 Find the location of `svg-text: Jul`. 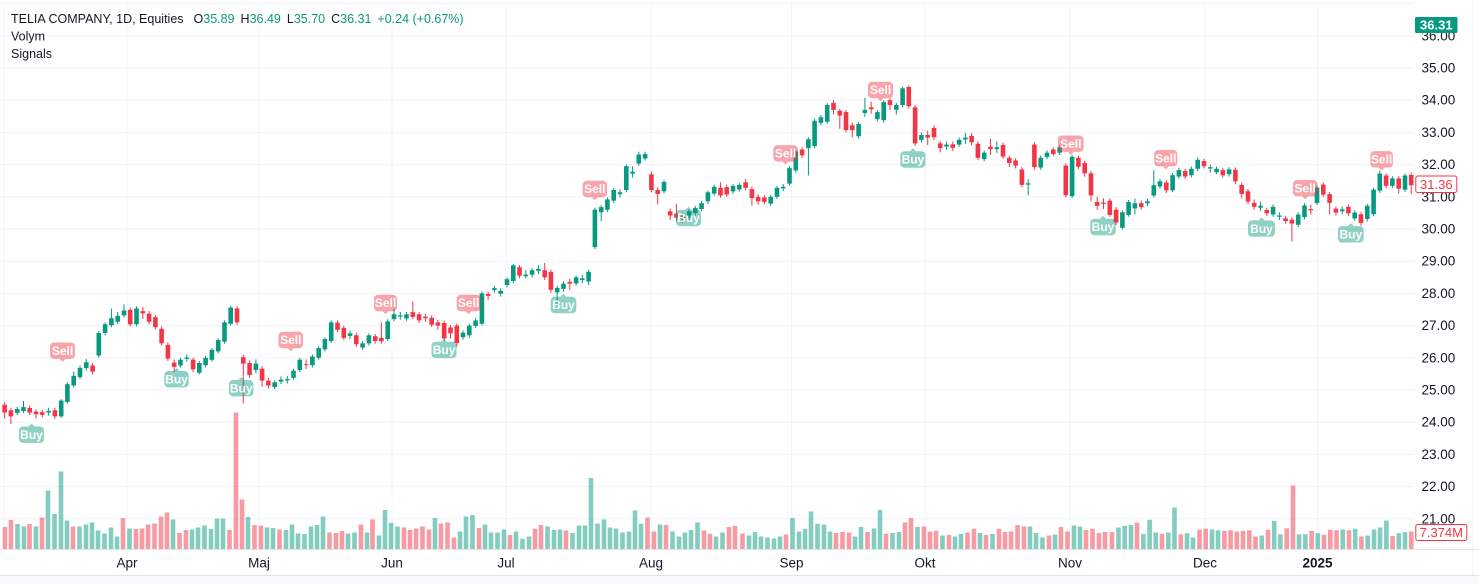

svg-text: Jul is located at coordinates (505, 563).